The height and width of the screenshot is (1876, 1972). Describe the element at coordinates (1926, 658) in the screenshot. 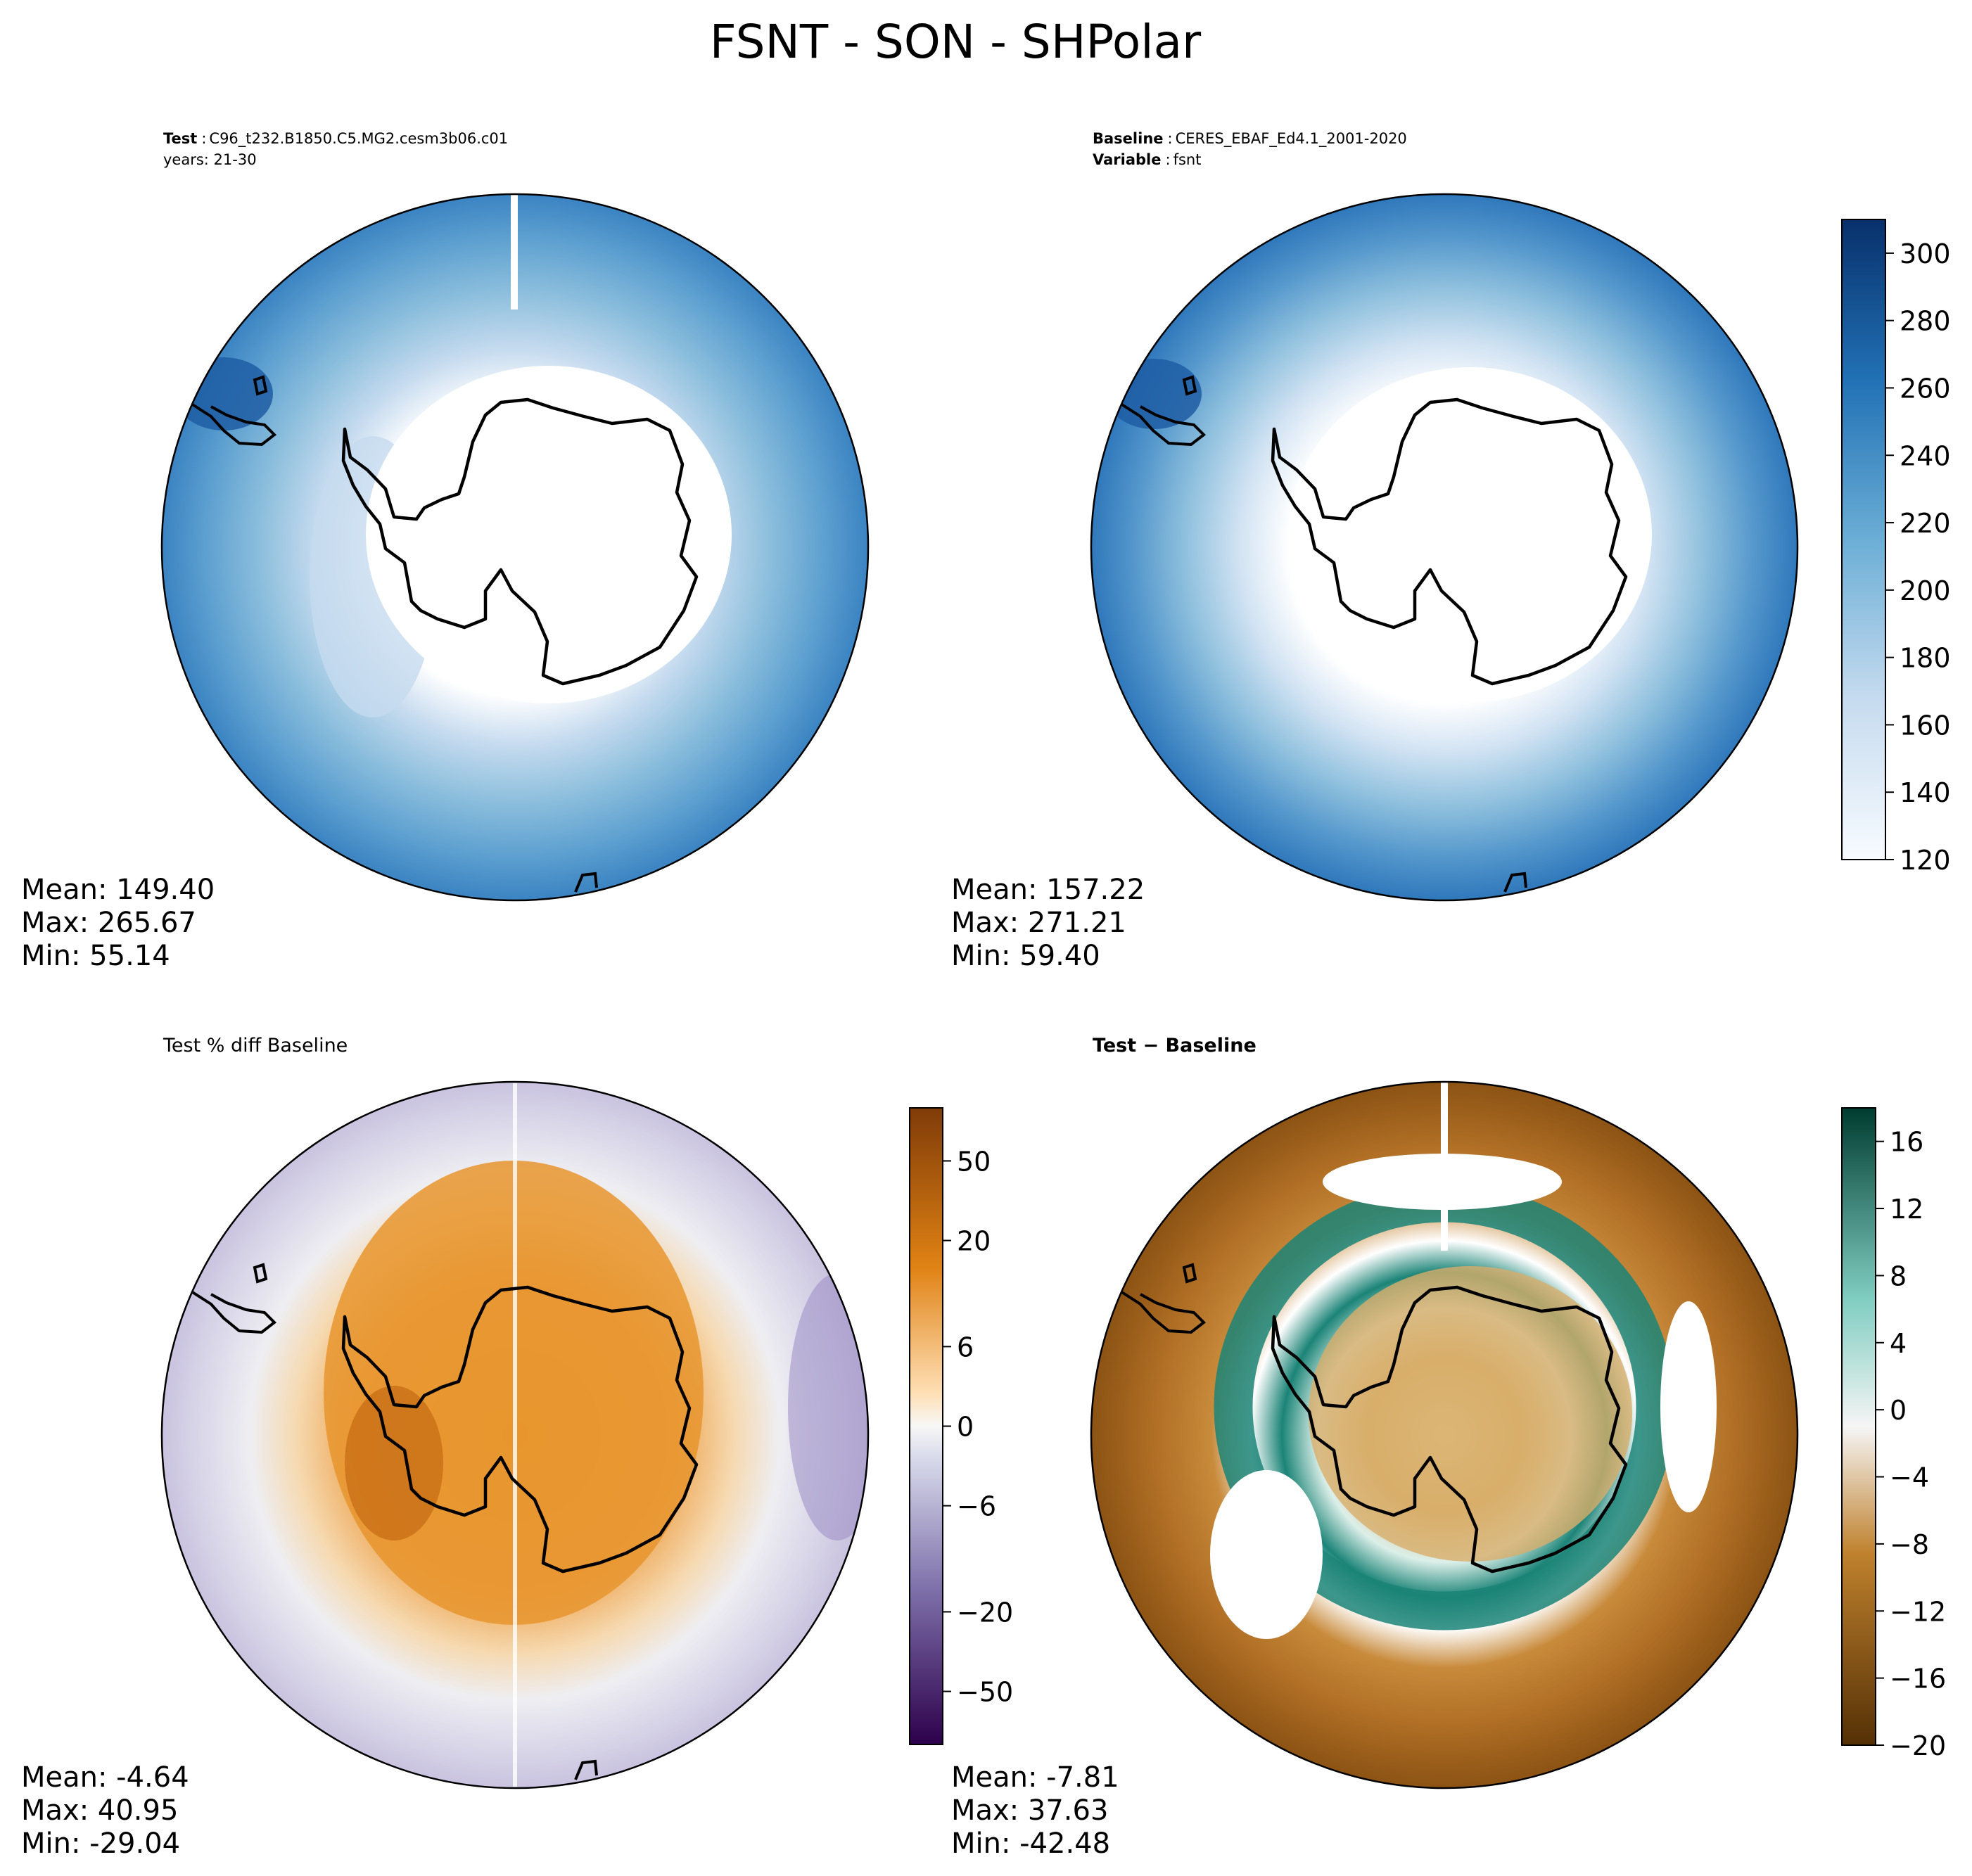

I see `colorbar-top-tick-label: 180` at that location.